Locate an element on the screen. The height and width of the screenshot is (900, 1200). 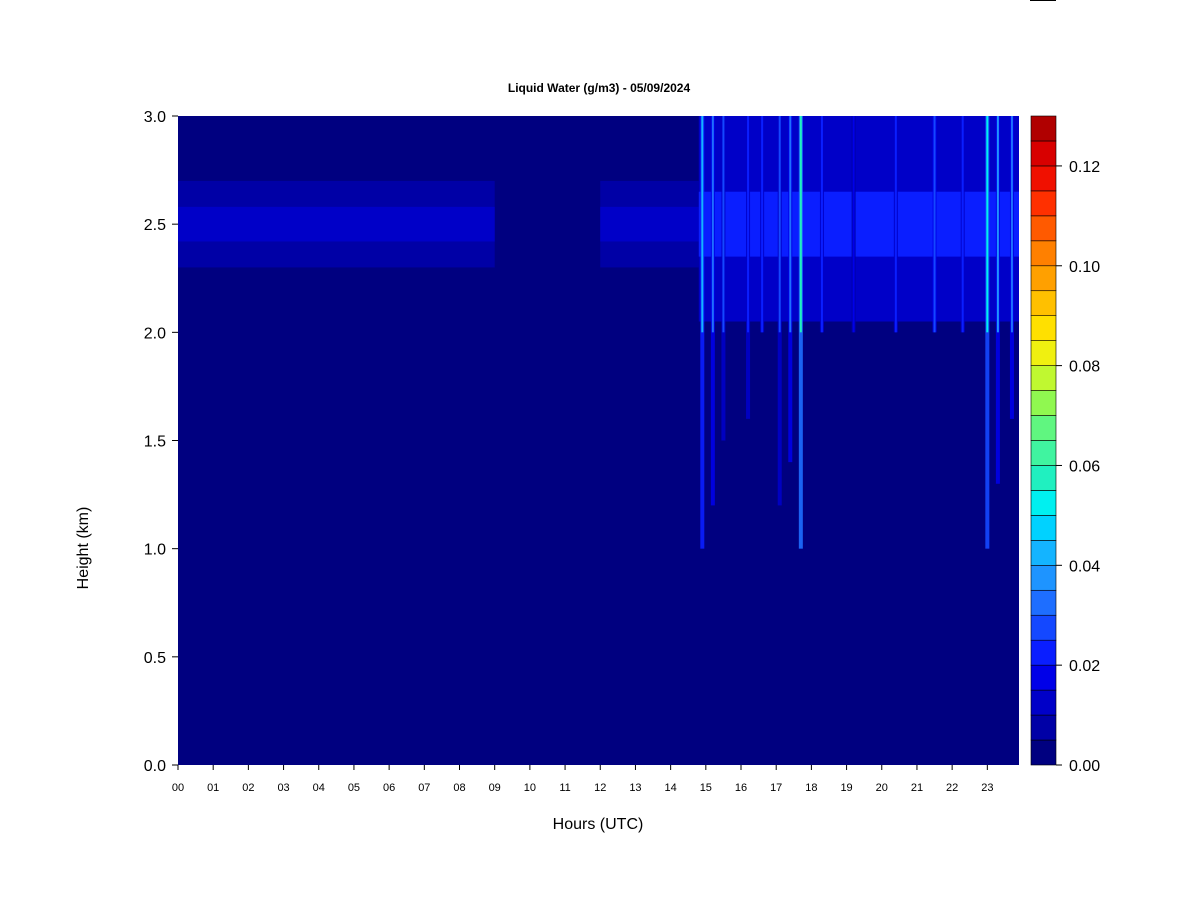
colorbar-tick-label: 0.10 is located at coordinates (1084, 267).